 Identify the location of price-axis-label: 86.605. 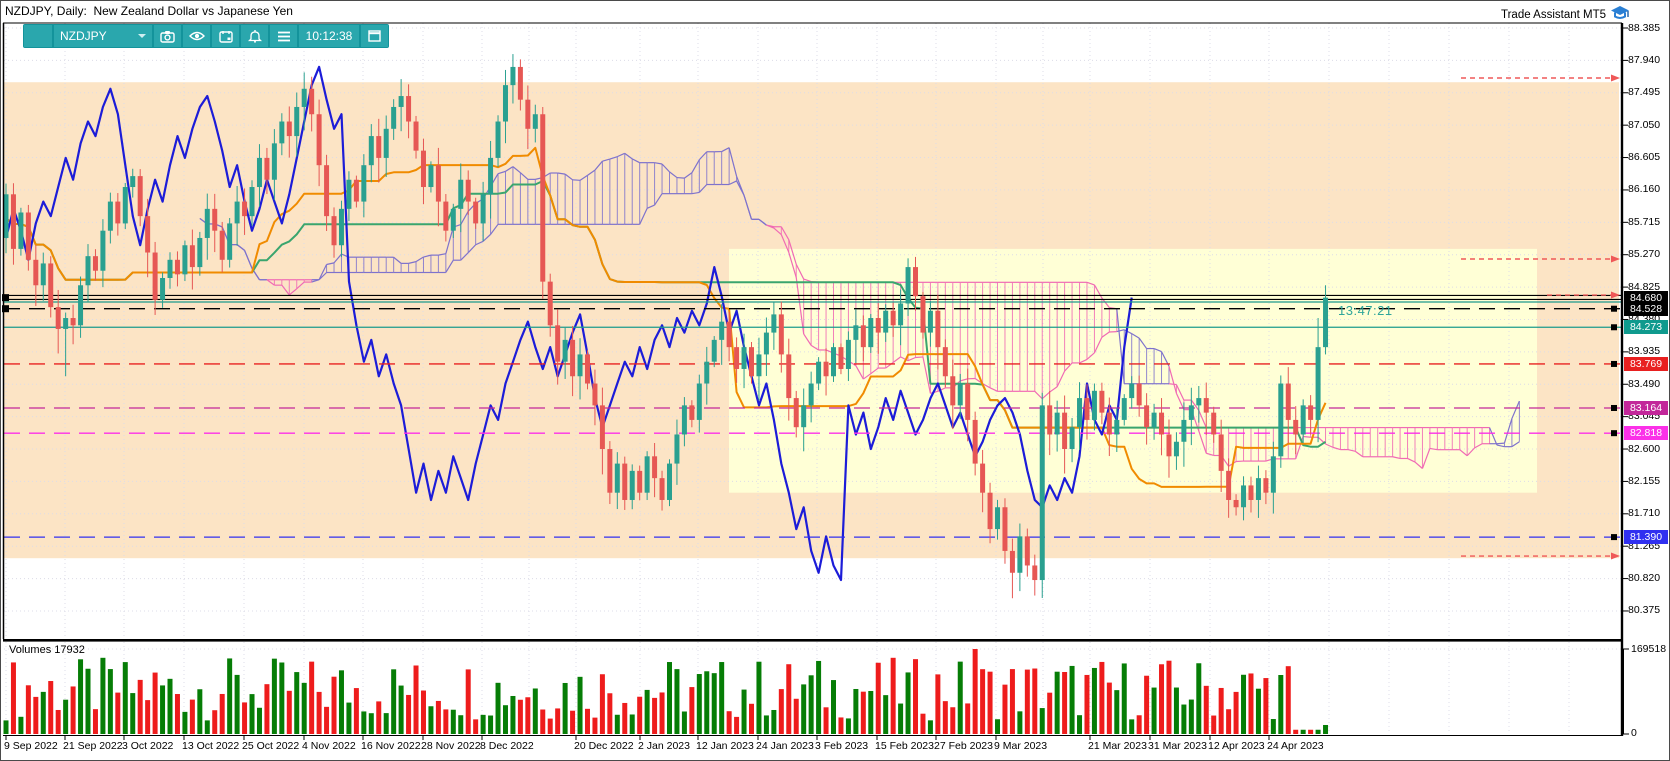
(1644, 157).